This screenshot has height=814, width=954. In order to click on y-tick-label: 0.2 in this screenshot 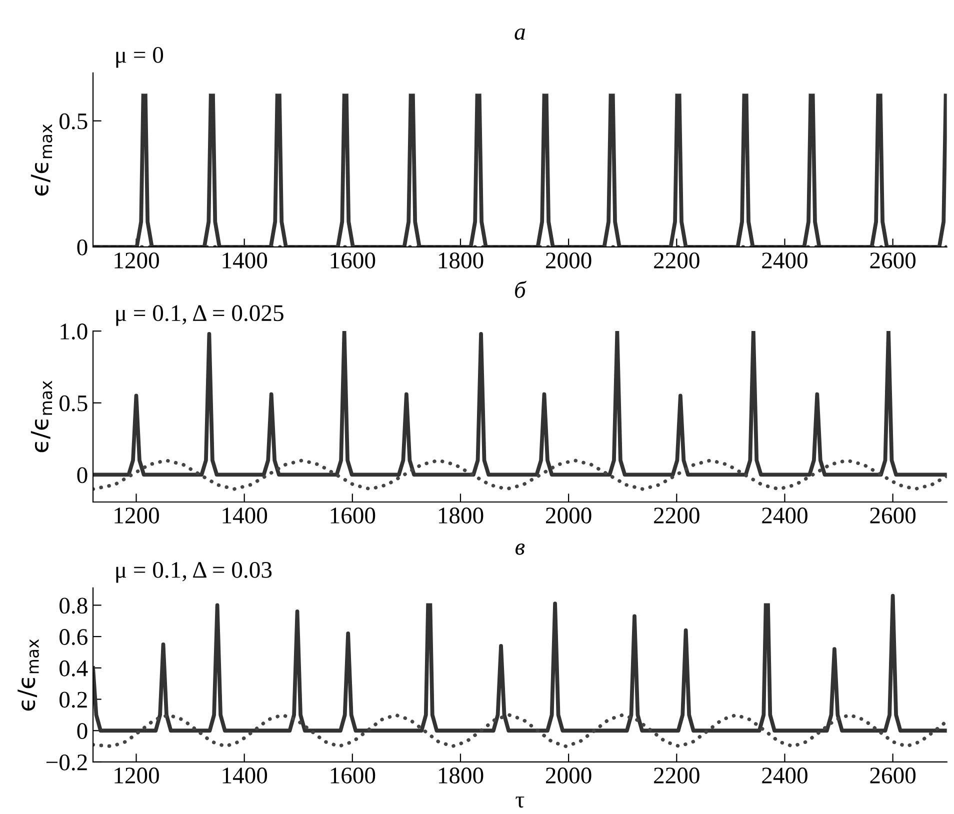, I will do `click(73, 700)`.